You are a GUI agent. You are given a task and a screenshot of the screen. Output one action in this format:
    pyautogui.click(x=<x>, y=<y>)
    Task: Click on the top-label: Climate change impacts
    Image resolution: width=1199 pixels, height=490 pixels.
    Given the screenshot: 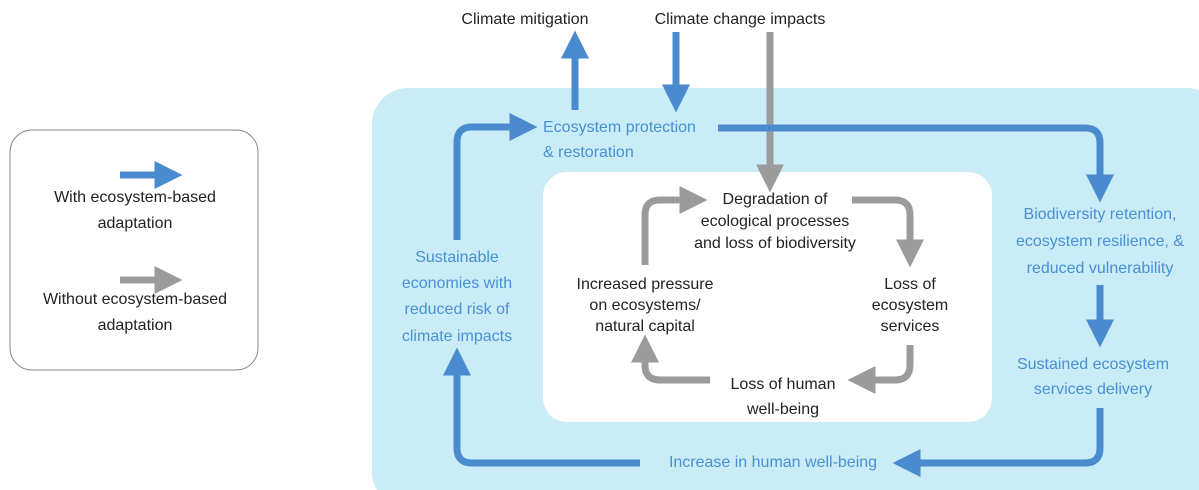 What is the action you would take?
    pyautogui.click(x=740, y=19)
    